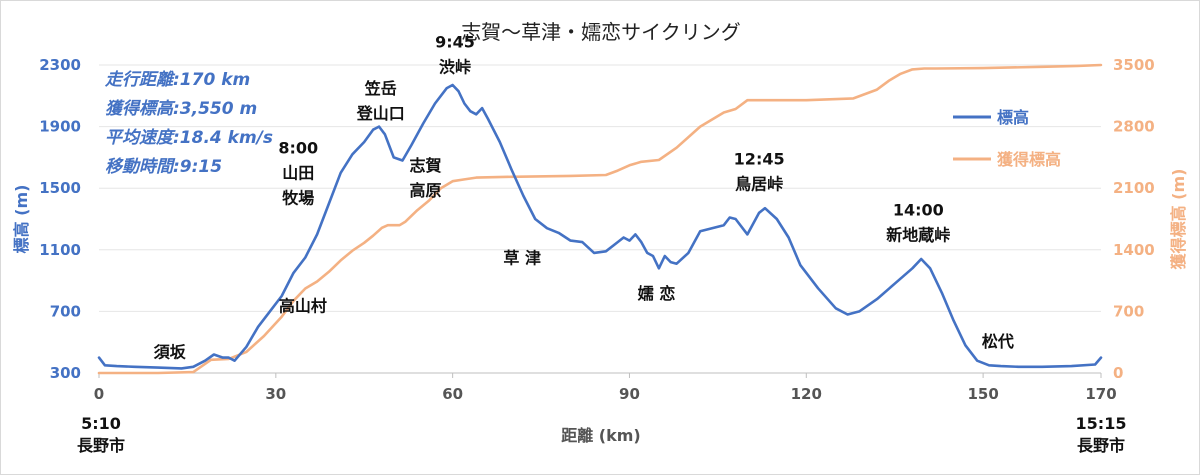  Describe the element at coordinates (189, 138) in the screenshot. I see `stat-line: 平均速度:18.4 km/s` at that location.